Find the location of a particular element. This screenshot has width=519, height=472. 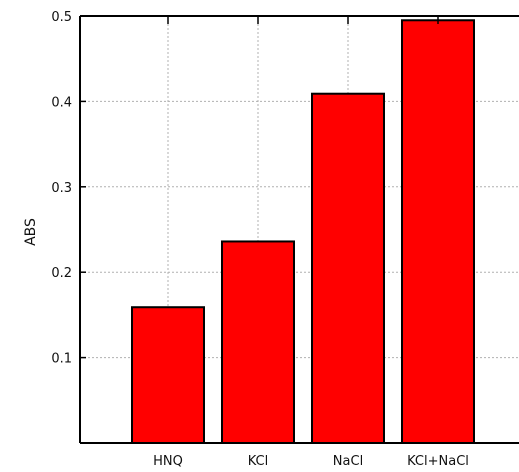

x-tick-label: KCl+NaCl is located at coordinates (438, 461).